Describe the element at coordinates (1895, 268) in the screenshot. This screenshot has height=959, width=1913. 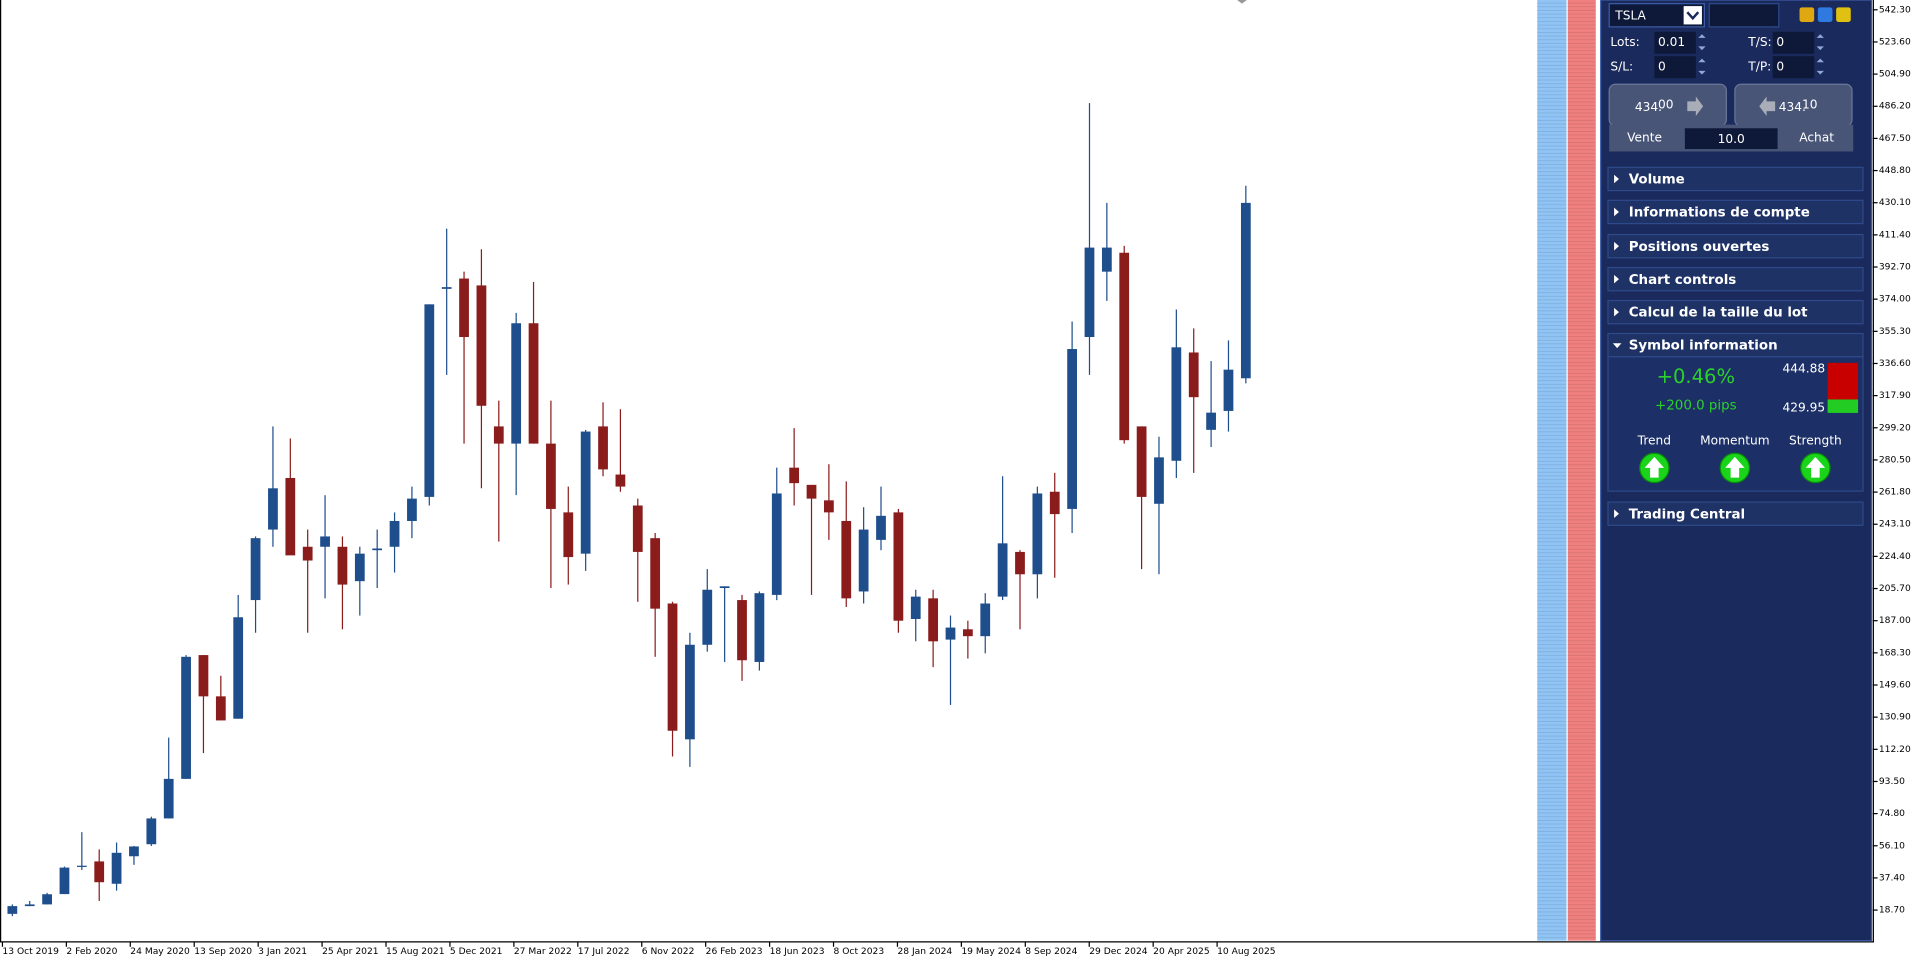
I see `y-tick-label: 392.70` at that location.